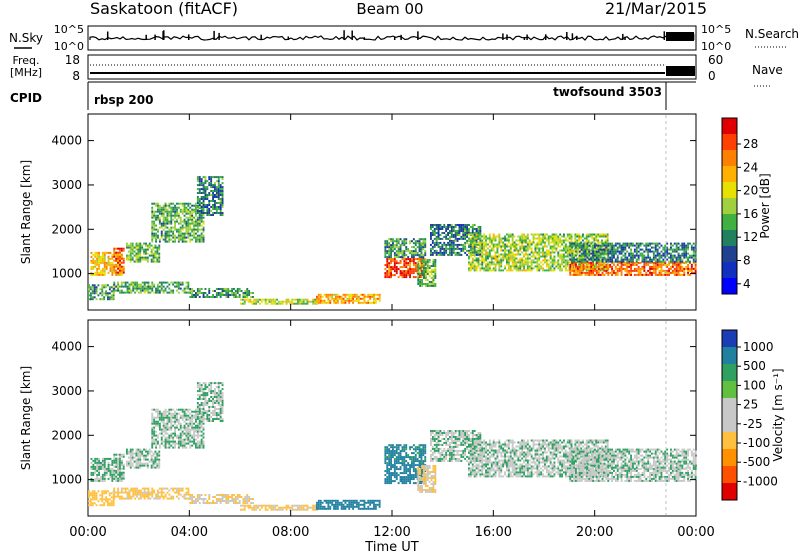 Image resolution: width=800 pixels, height=554 pixels. I want to click on power-ylabel: Slant Range [km], so click(26, 212).